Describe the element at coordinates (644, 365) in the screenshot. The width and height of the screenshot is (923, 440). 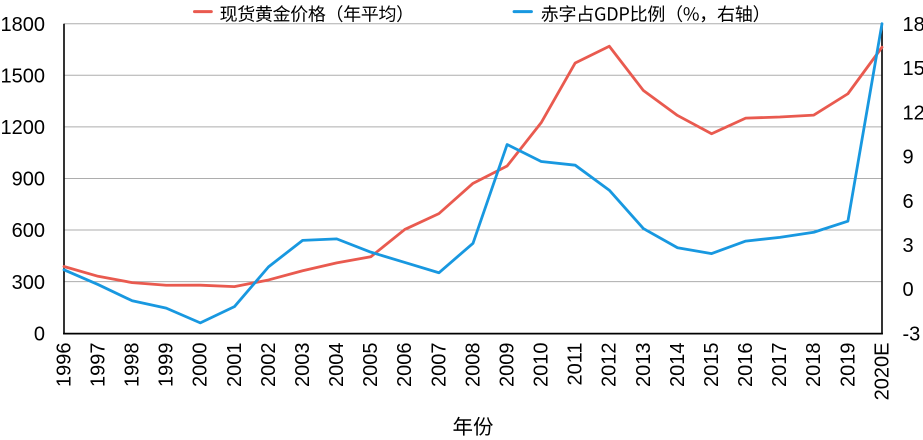
I see `svg-text: 2013` at that location.